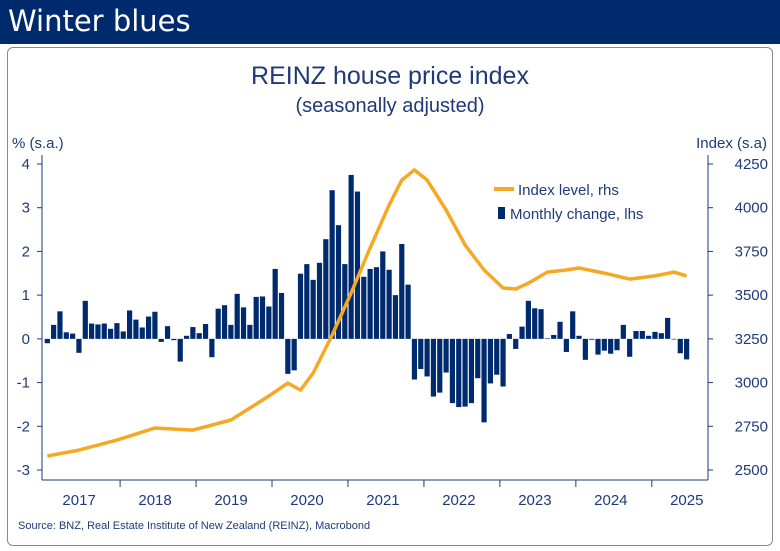 This screenshot has width=780, height=551. I want to click on x-tick-label: 2021, so click(382, 500).